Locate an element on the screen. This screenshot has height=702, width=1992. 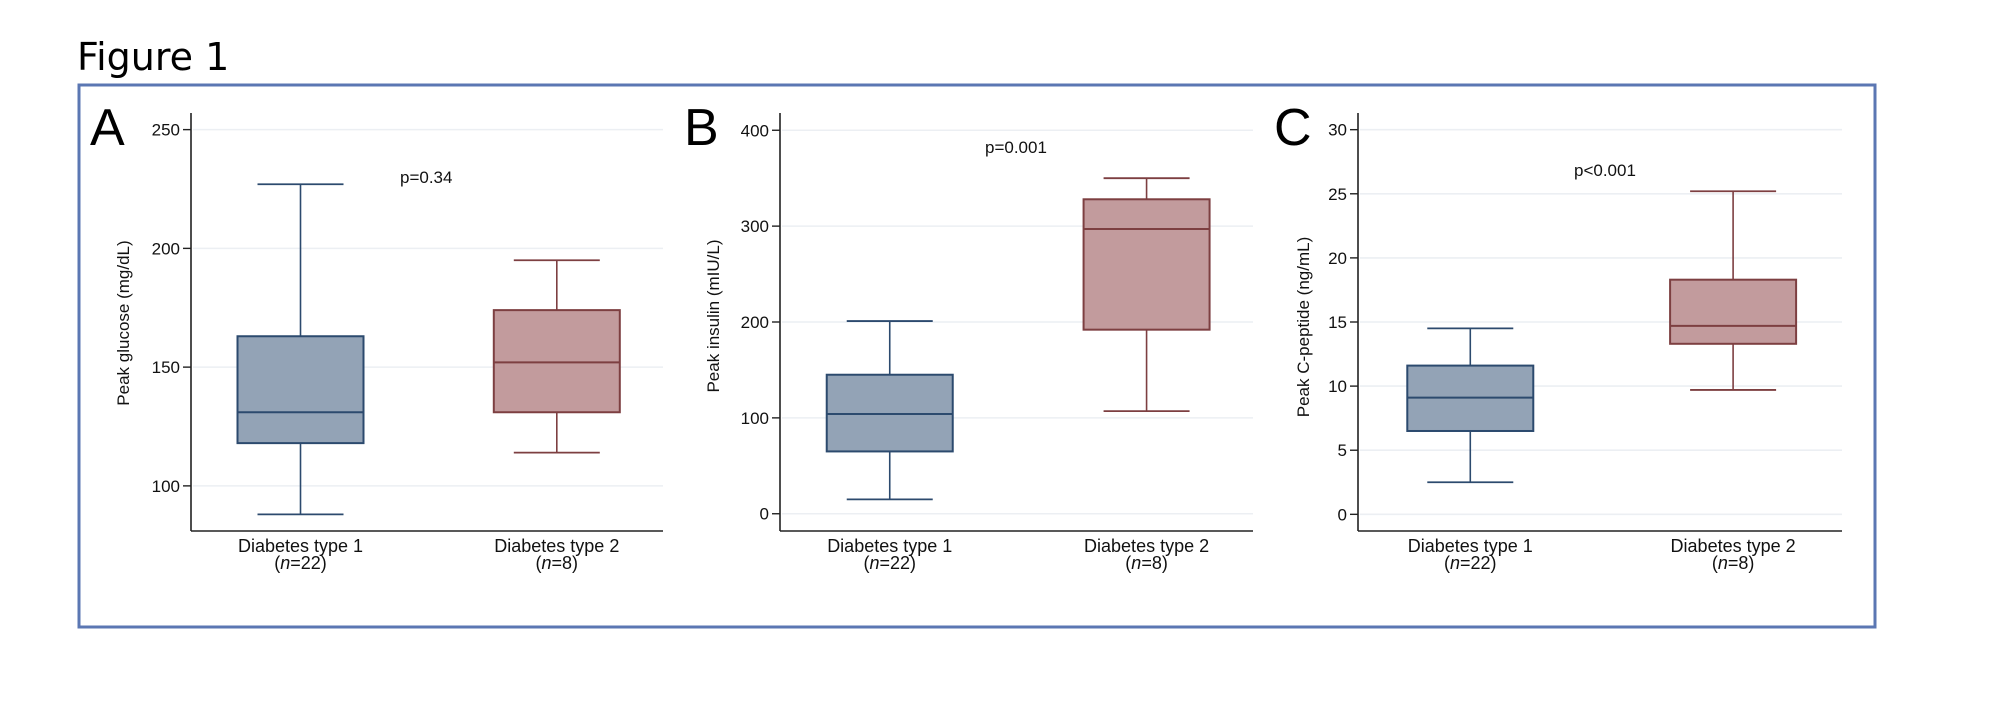
y-ticks: 0 100 200 300 400 is located at coordinates (760, 322).